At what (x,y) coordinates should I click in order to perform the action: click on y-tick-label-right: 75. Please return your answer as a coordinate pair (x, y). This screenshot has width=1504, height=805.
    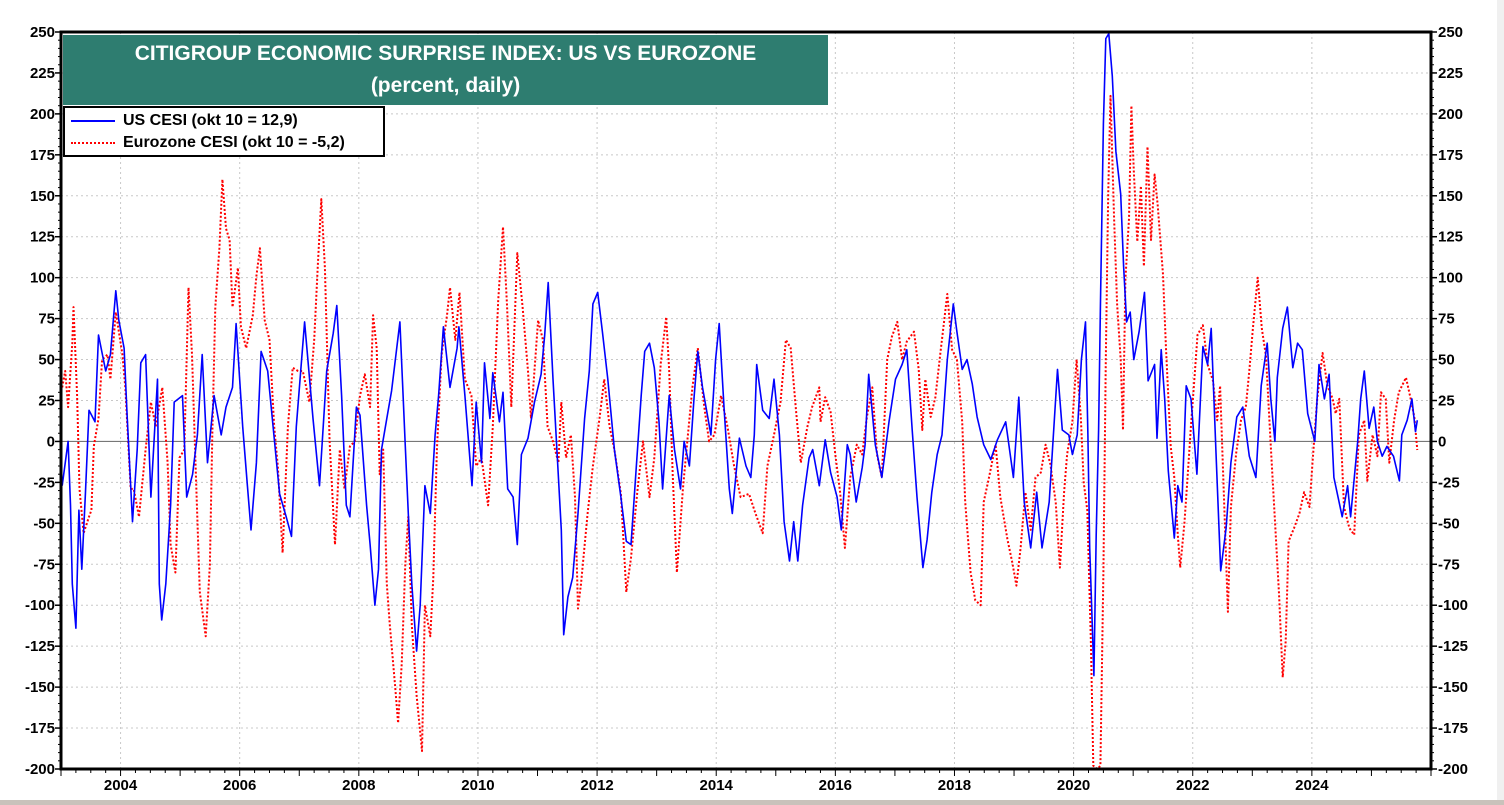
    Looking at the image, I should click on (1446, 319).